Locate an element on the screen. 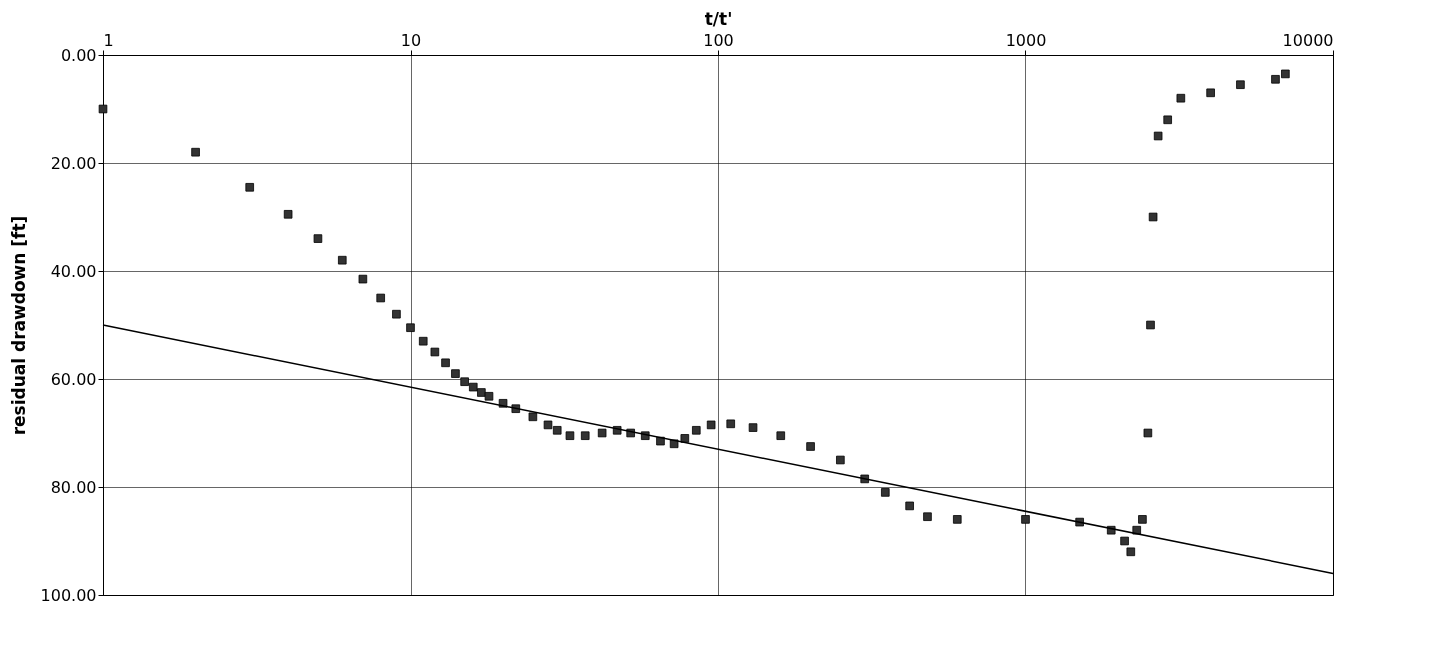  y-tick-label: 40.00 is located at coordinates (73, 271).